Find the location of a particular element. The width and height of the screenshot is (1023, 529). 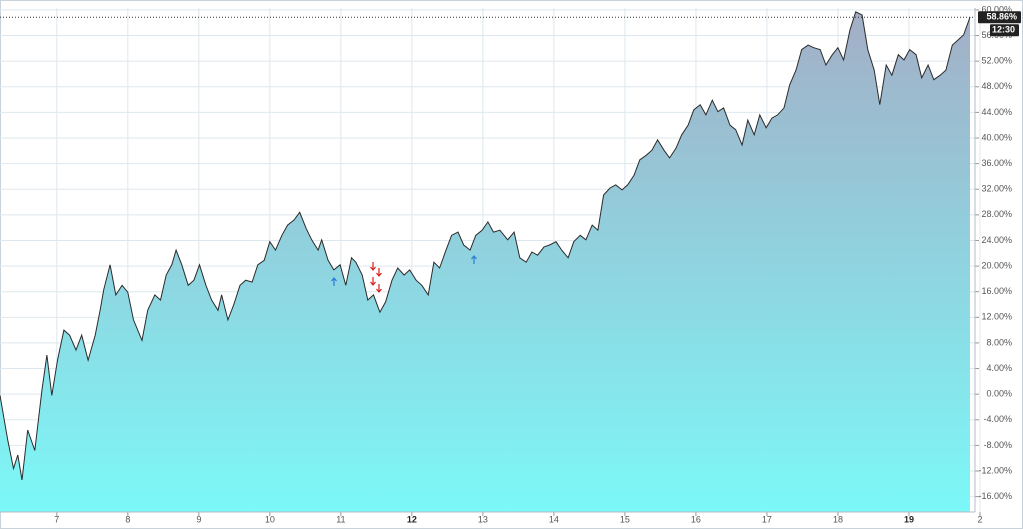

x-tick-label: 16 is located at coordinates (696, 519).